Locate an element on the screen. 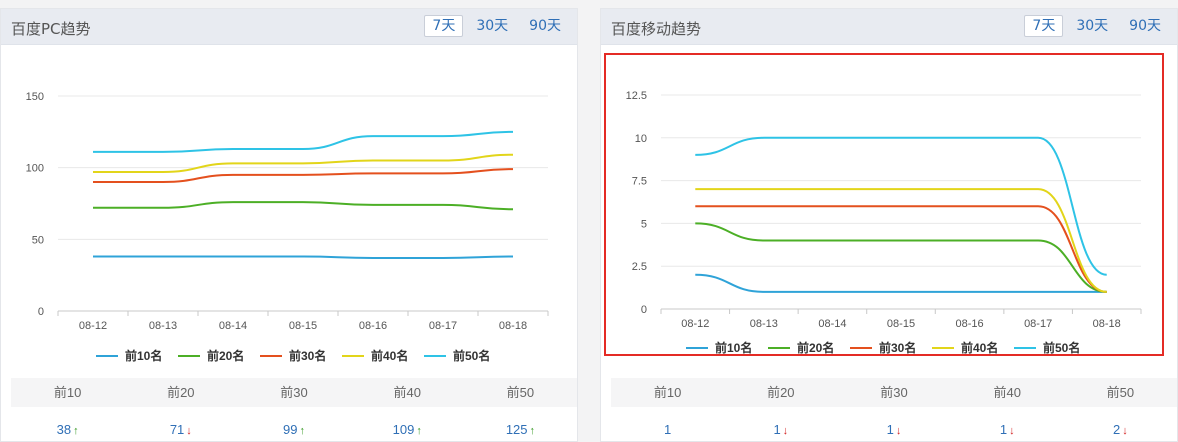 This screenshot has width=1178, height=442. mobile-range-tabs: 7天 30天 90天 is located at coordinates (1094, 26).